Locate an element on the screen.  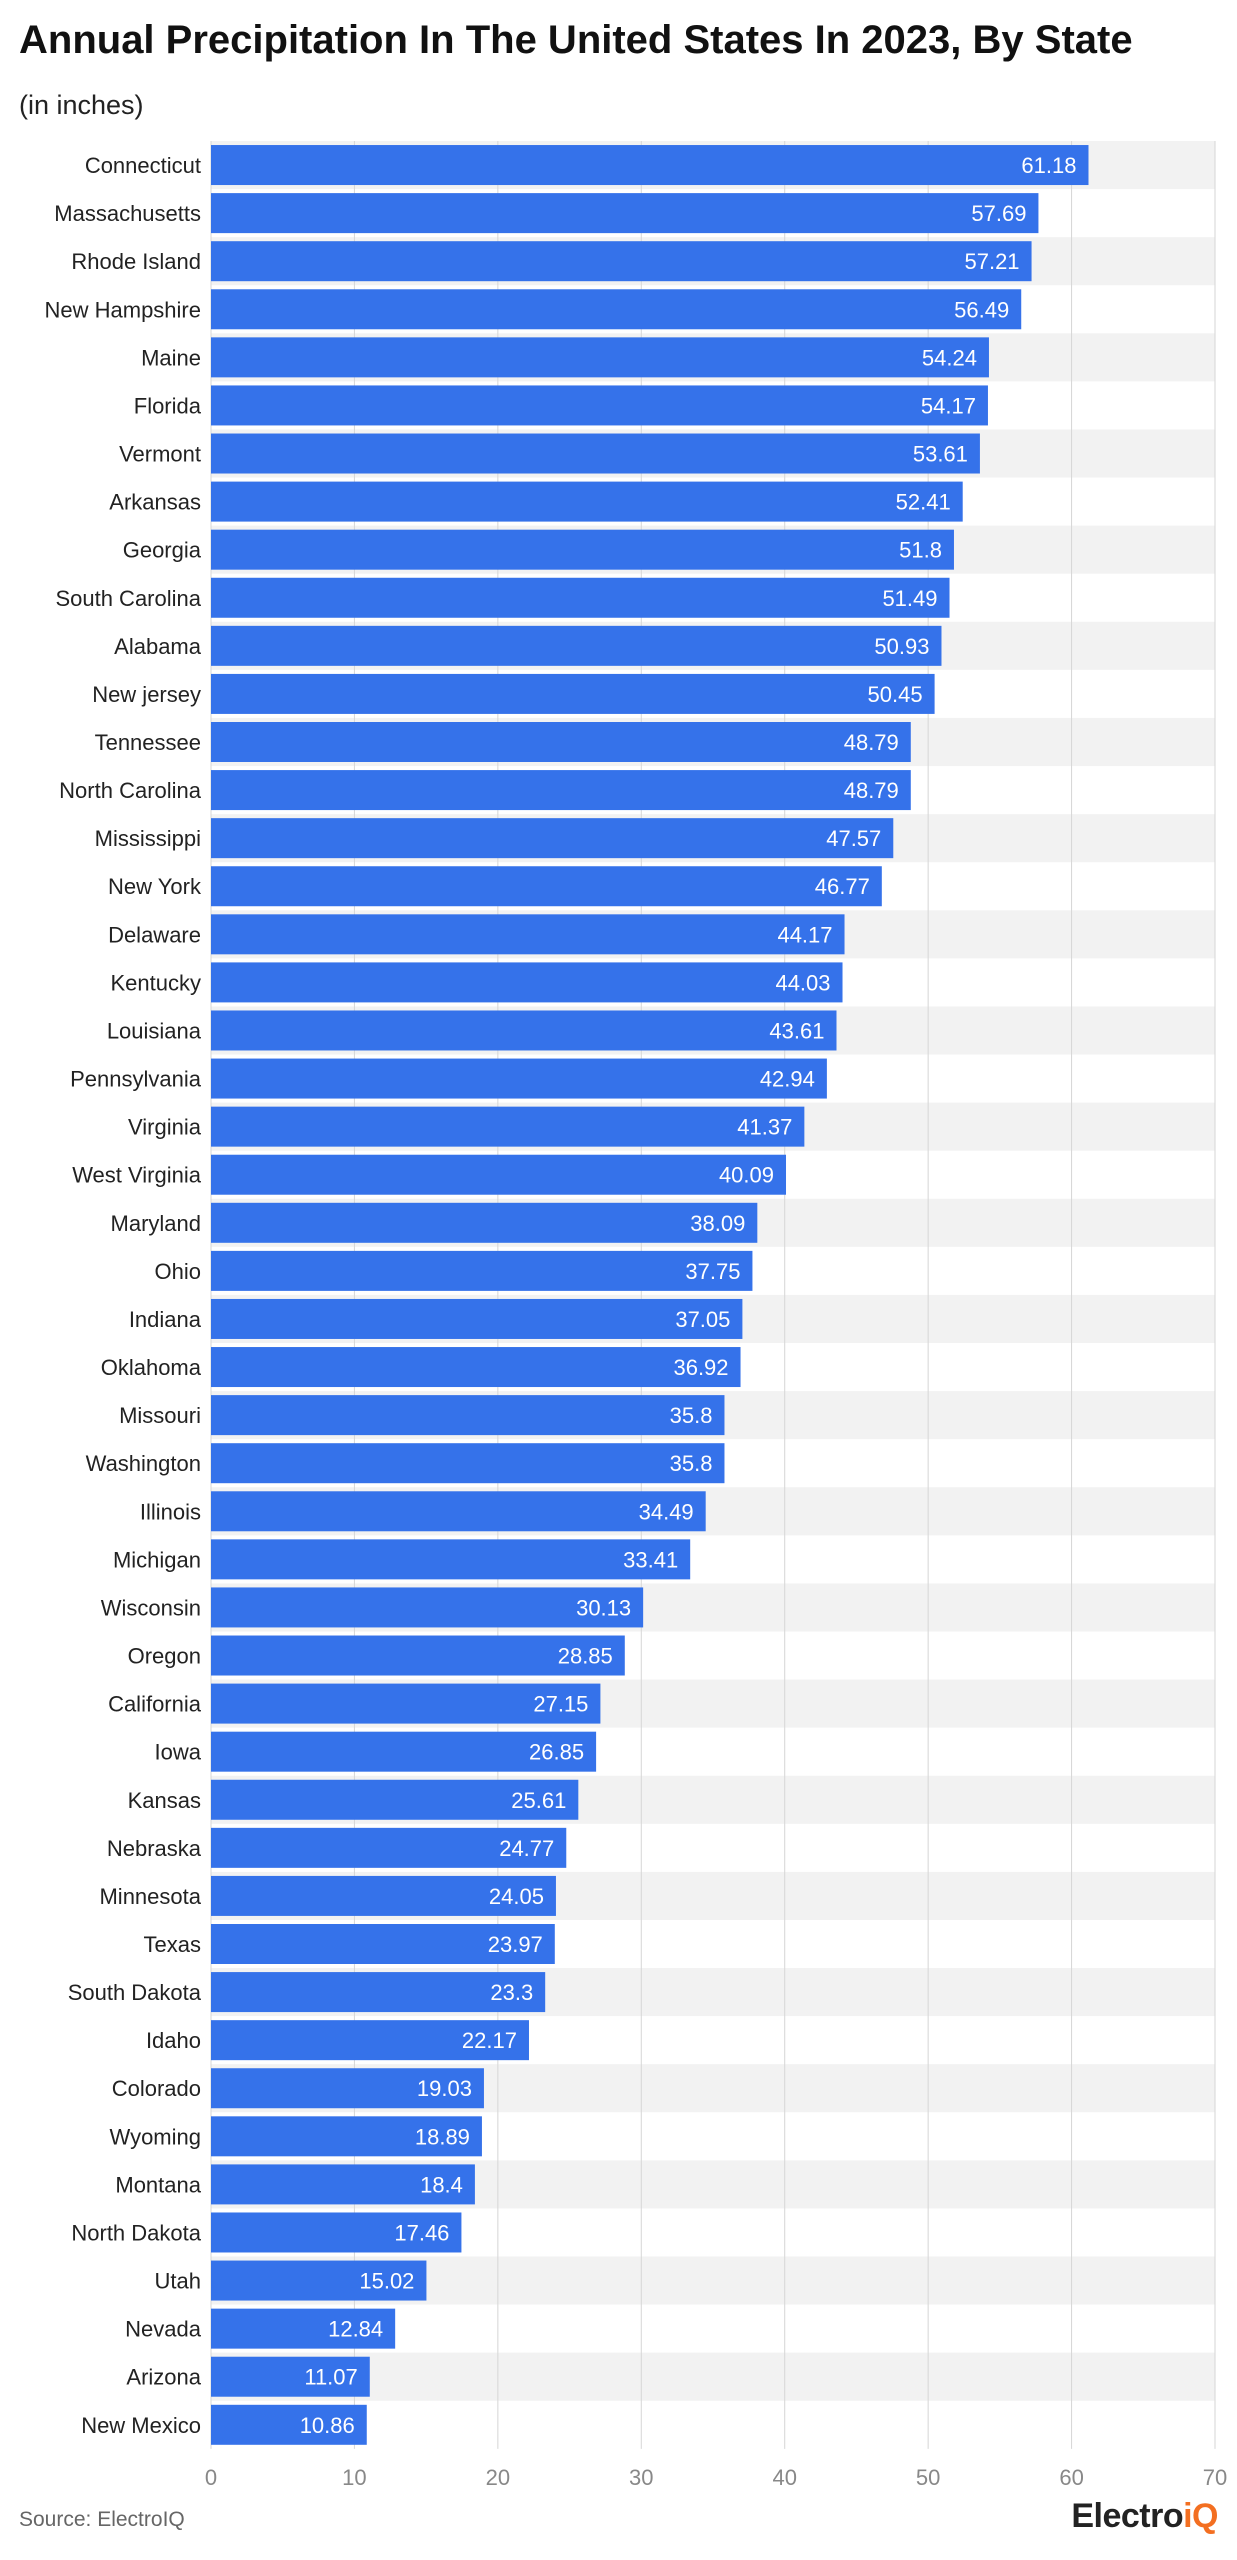
category-label: Wyoming is located at coordinates (156, 2136).